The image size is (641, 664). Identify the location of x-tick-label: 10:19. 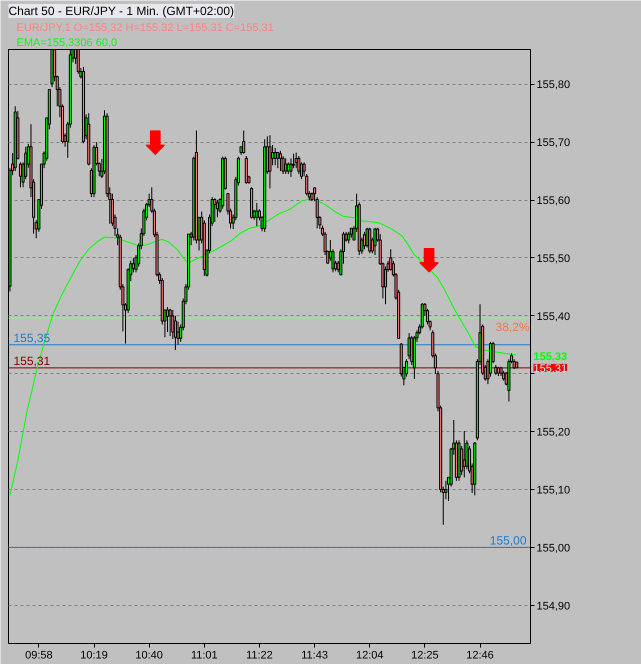
(94, 656).